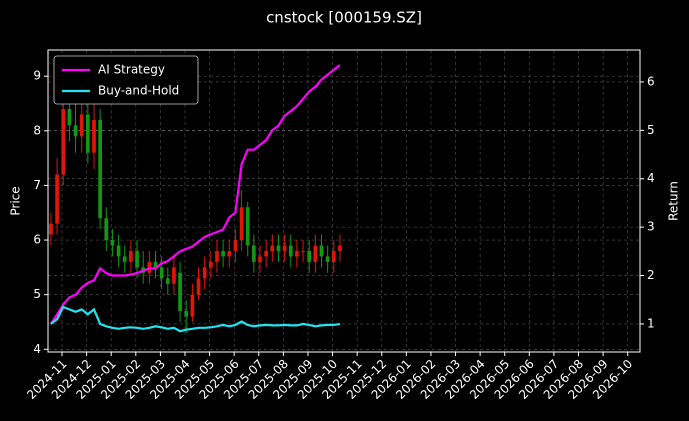 This screenshot has width=689, height=421. I want to click on y-tick-label: 8, so click(37, 130).